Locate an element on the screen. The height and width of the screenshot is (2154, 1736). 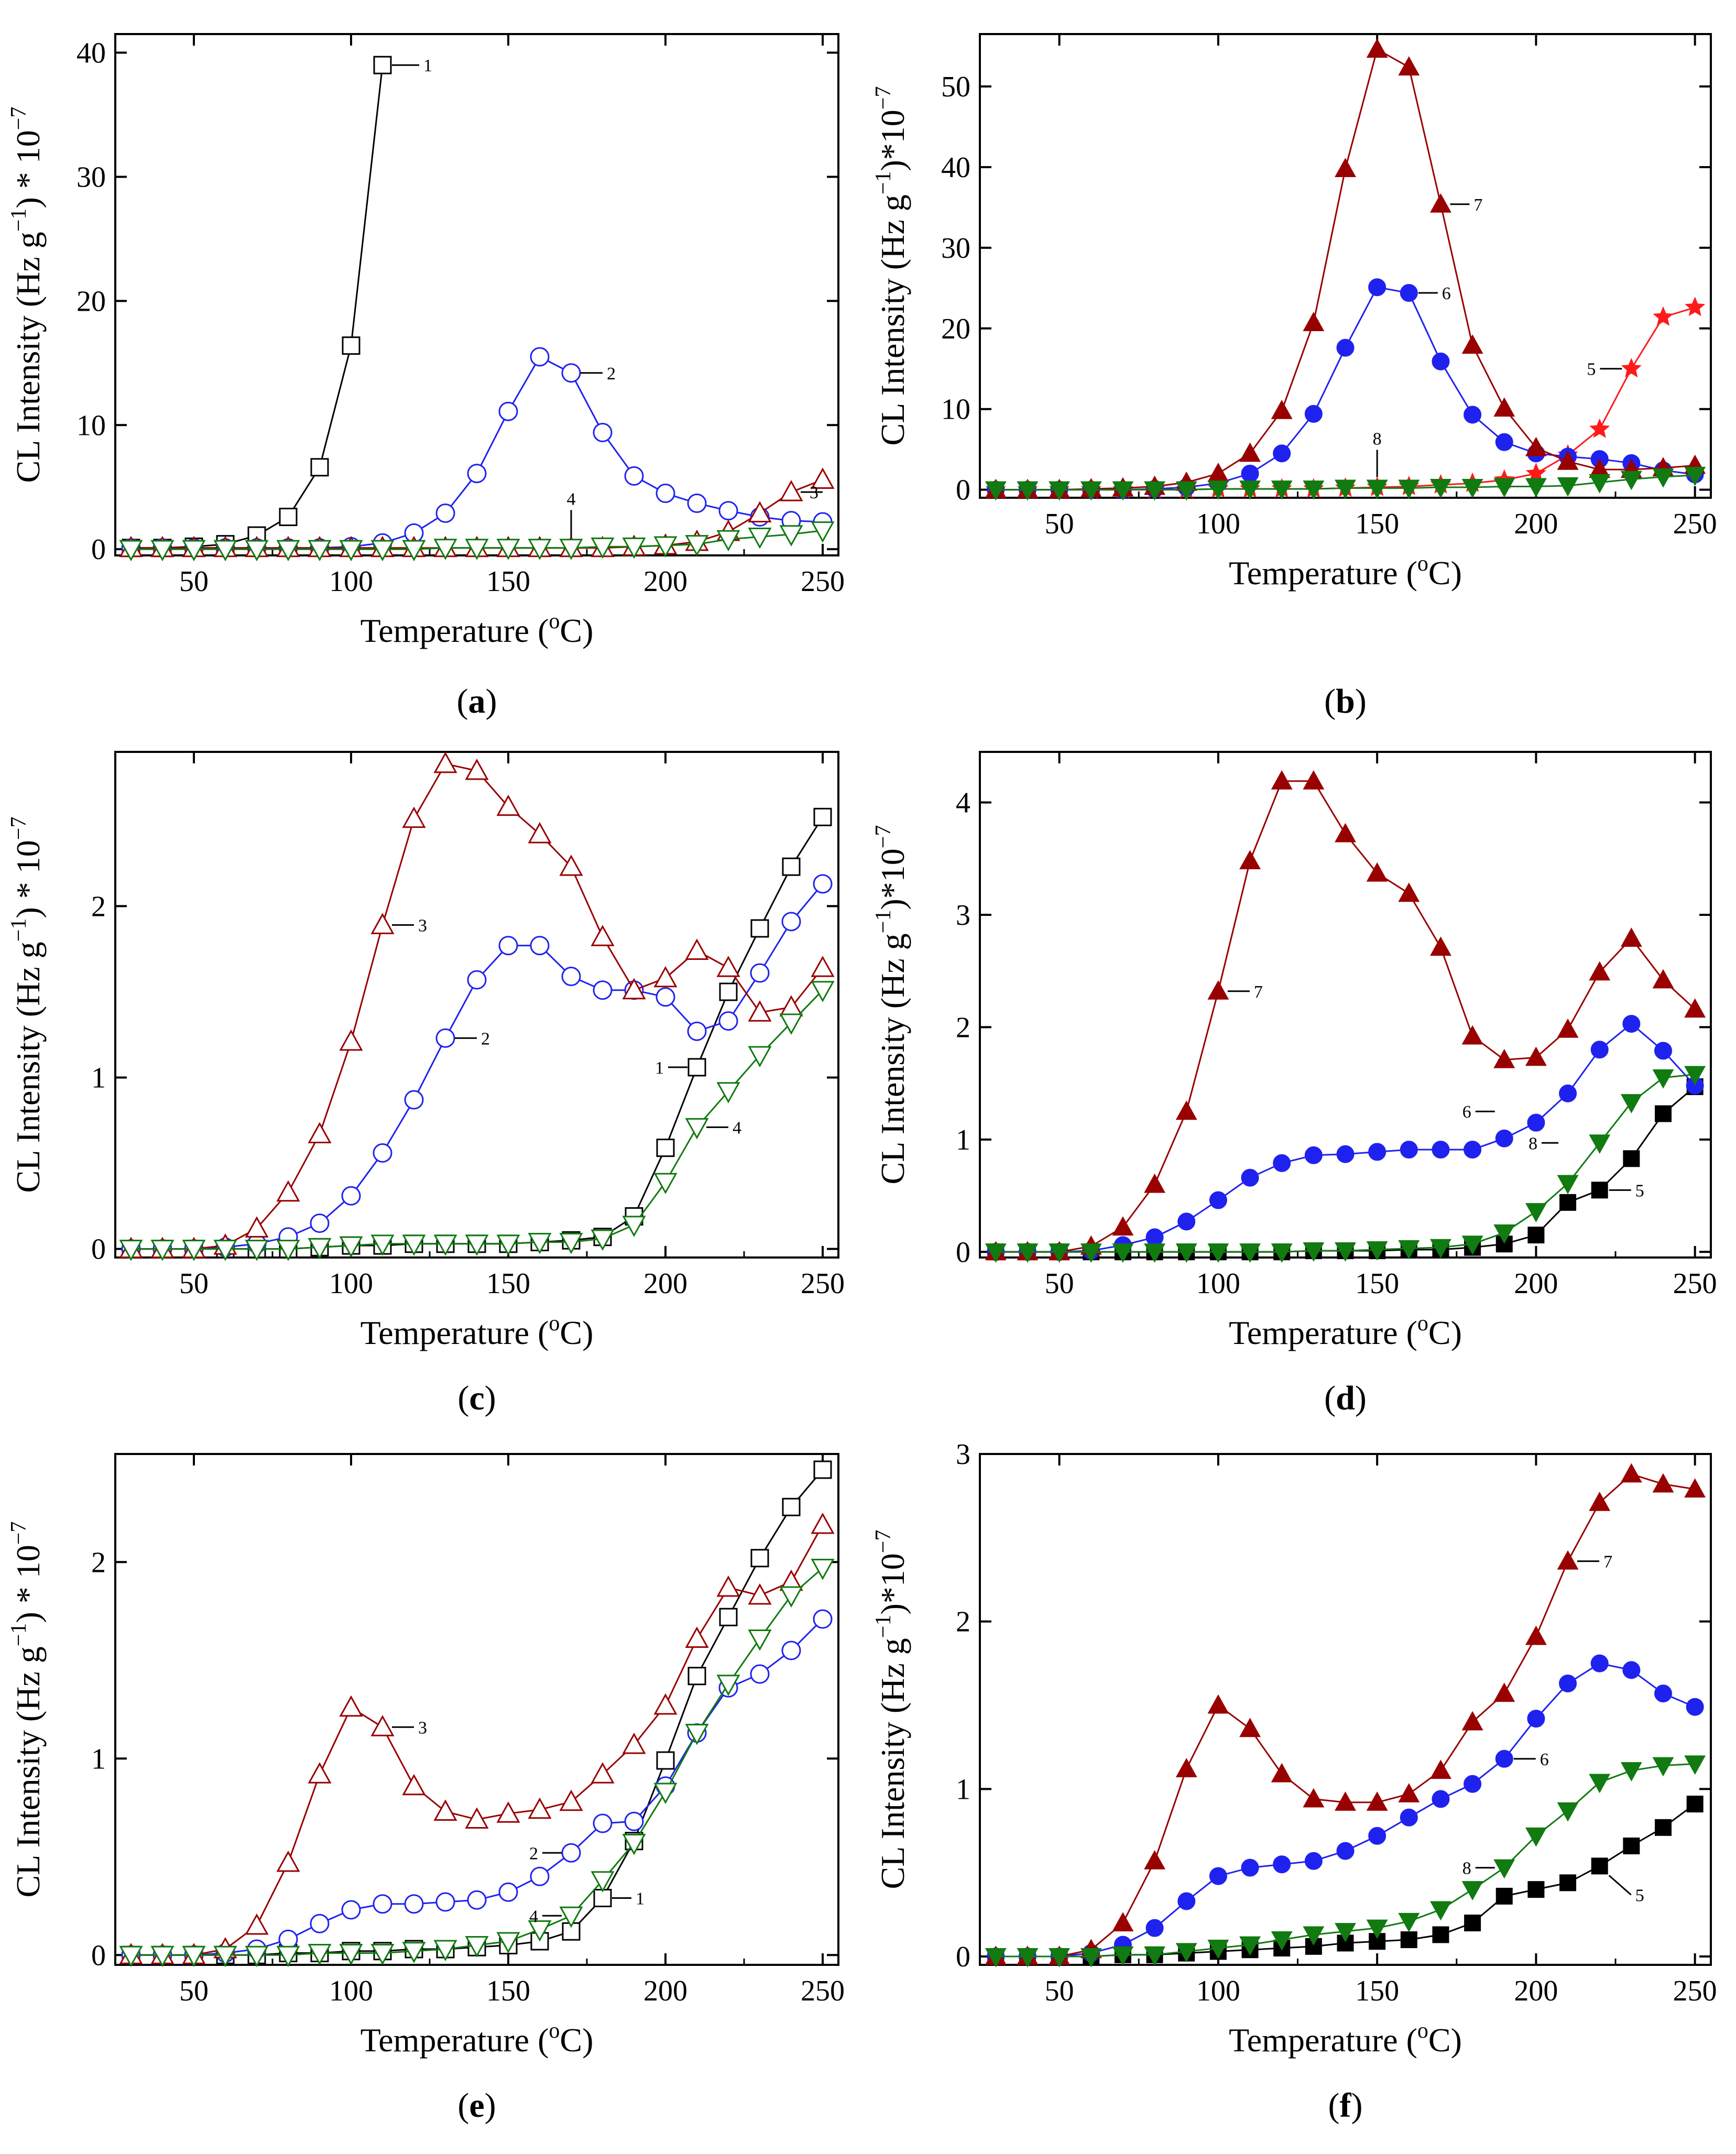
annotation-label: 7 is located at coordinates (1258, 992).